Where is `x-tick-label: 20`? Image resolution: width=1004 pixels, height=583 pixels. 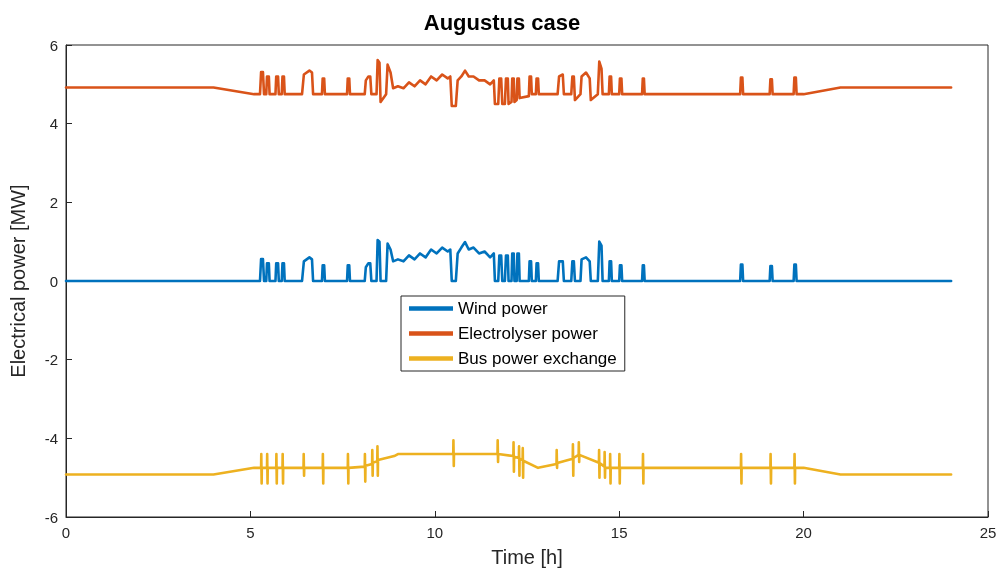
x-tick-label: 20 is located at coordinates (803, 532).